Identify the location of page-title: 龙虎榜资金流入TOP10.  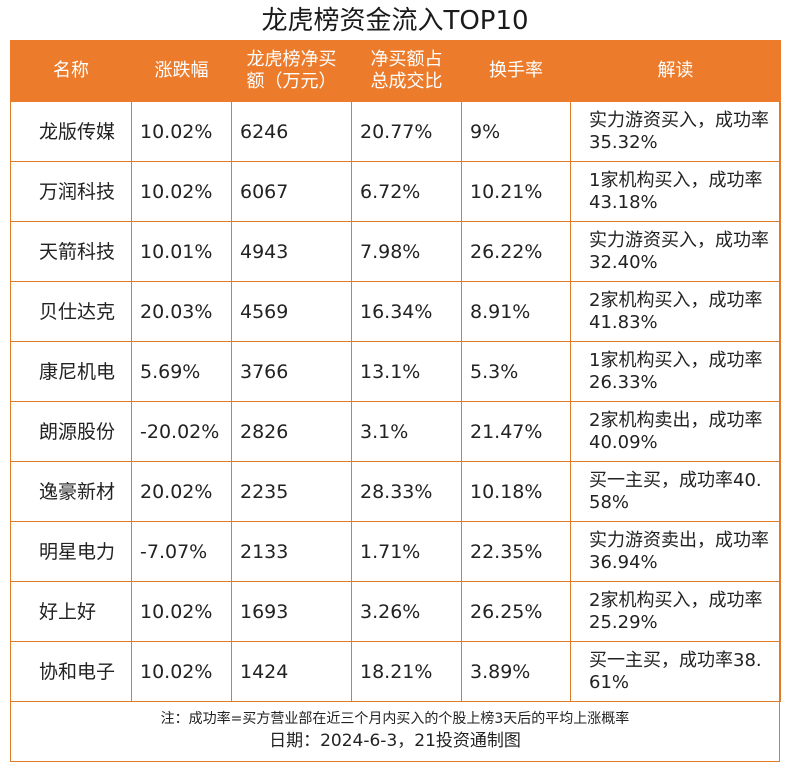
(395, 21).